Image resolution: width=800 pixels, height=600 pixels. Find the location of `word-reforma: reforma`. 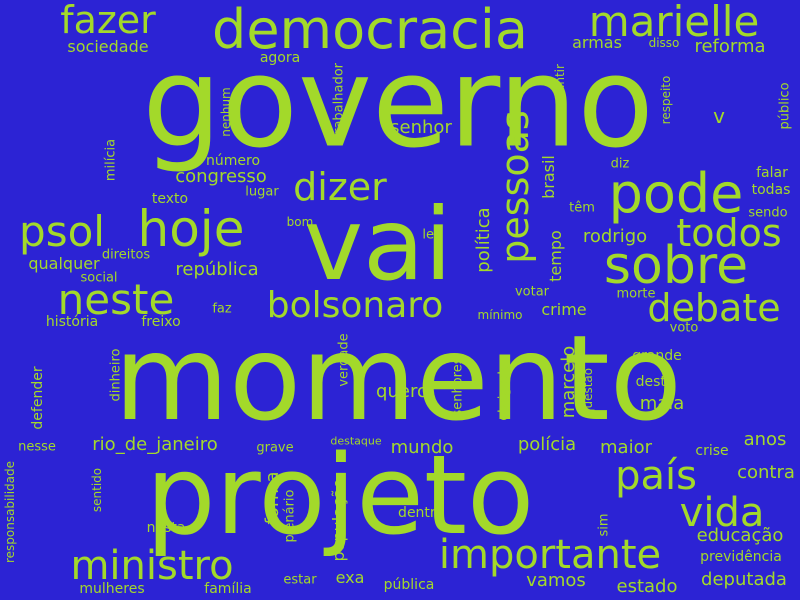

word-reforma: reforma is located at coordinates (730, 46).